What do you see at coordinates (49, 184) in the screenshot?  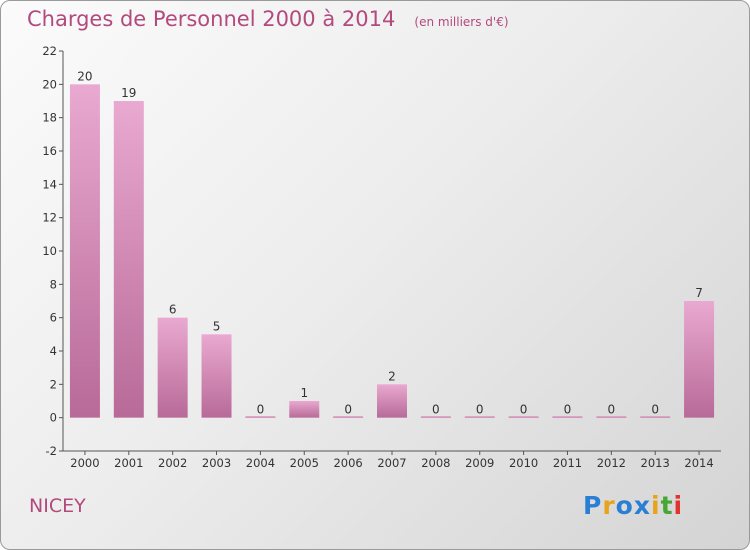 I see `y-tick-label: 14` at bounding box center [49, 184].